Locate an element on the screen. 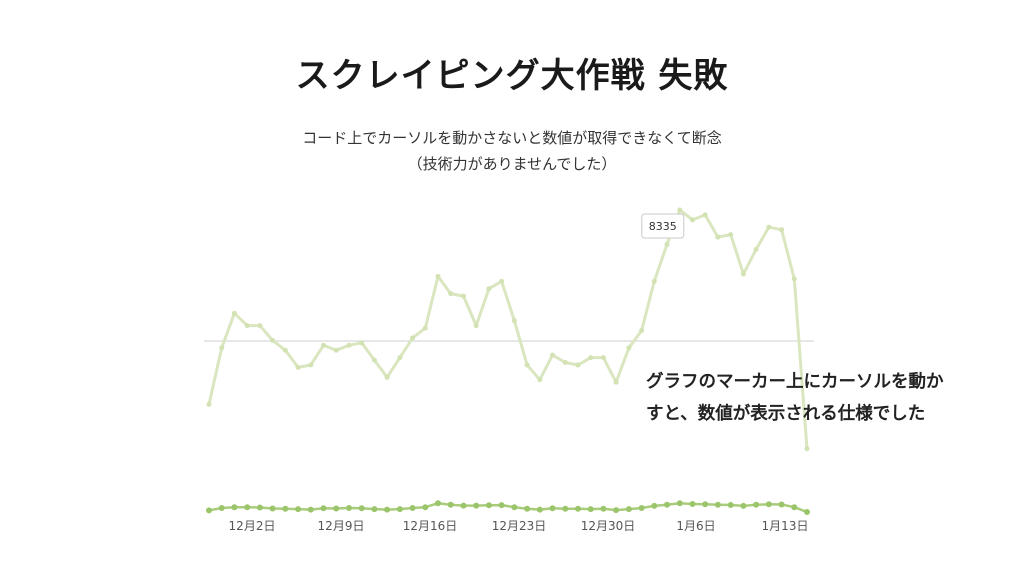 Image resolution: width=1024 pixels, height=576 pixels. subtitle-line-1: コード上でカーソルを動かさないと数値が取得できなくて断念 is located at coordinates (512, 138).